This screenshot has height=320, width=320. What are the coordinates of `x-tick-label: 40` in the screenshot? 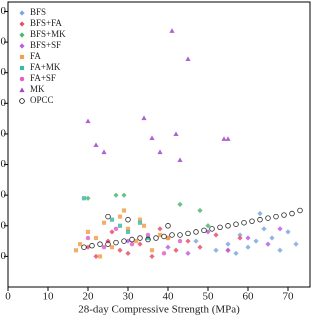 It's located at (169, 297).